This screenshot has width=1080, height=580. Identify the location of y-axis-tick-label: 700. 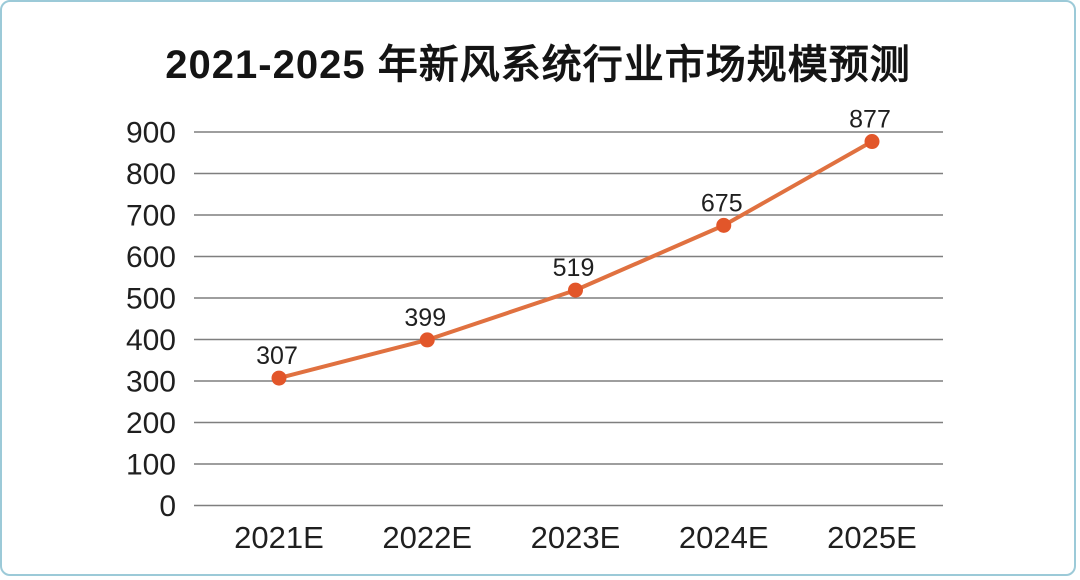
(151, 216).